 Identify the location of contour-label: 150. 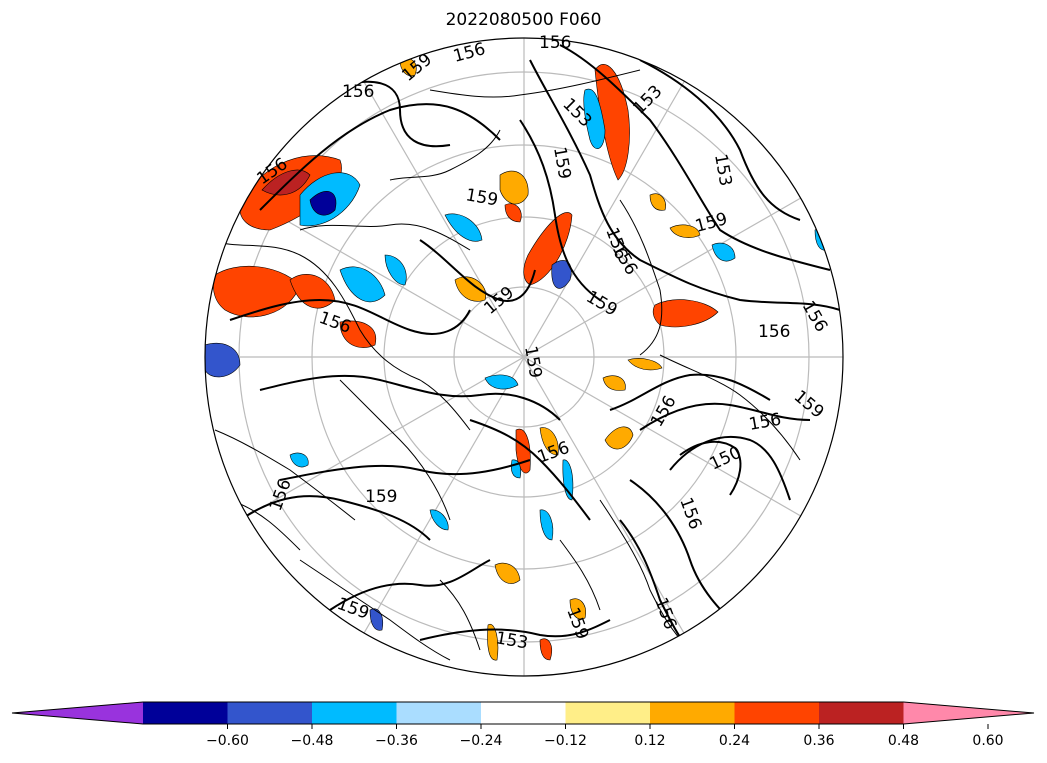
(726, 459).